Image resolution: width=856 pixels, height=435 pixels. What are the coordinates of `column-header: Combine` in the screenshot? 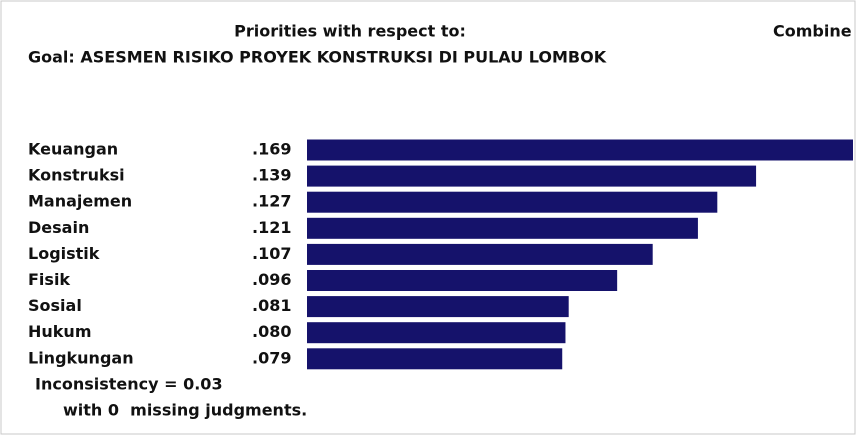 It's located at (812, 31).